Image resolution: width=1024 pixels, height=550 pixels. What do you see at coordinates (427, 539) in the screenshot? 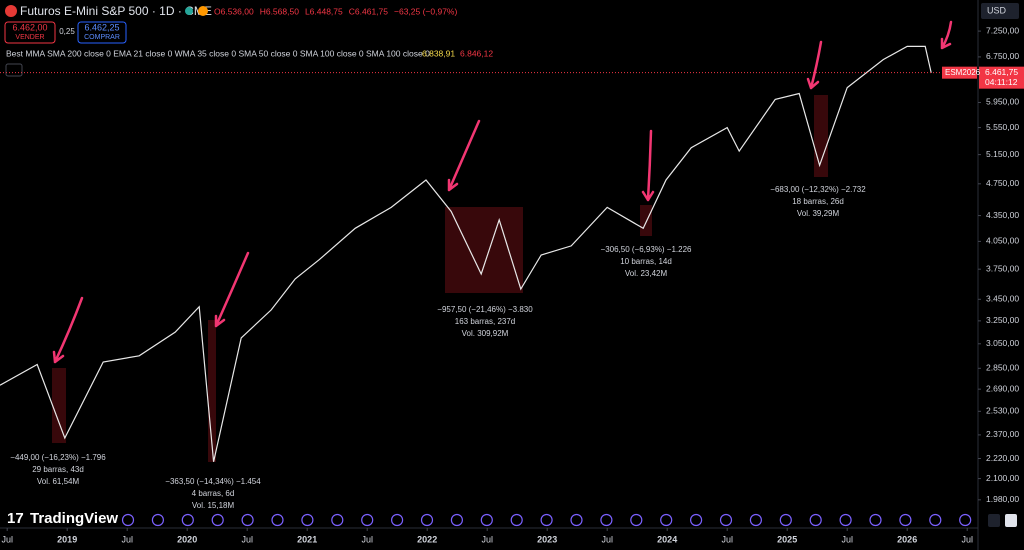
I see `x-tick-label: 2022` at bounding box center [427, 539].